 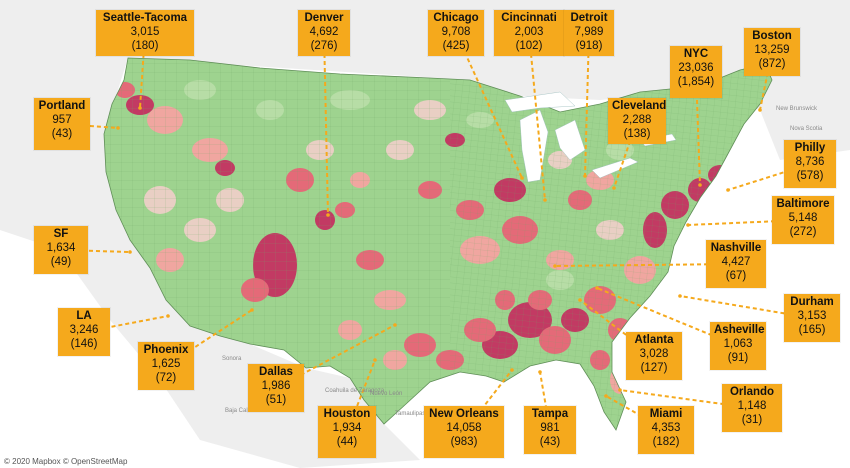 What do you see at coordinates (810, 148) in the screenshot?
I see `city-name: Philly` at bounding box center [810, 148].